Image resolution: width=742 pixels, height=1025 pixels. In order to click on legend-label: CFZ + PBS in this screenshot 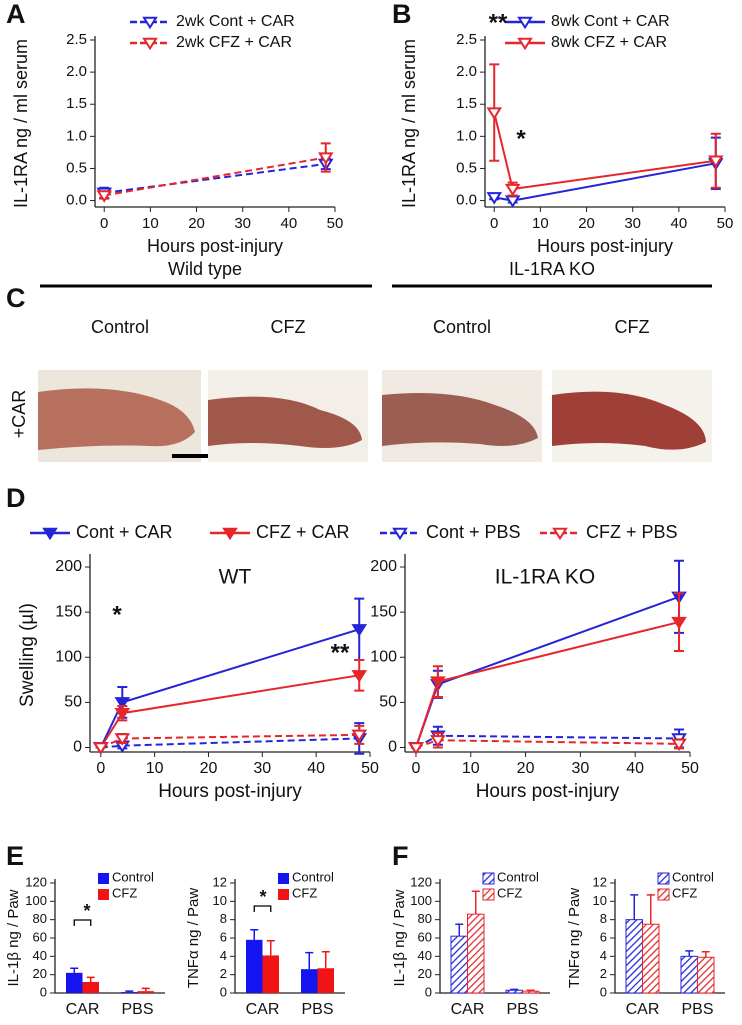, I will do `click(632, 532)`.